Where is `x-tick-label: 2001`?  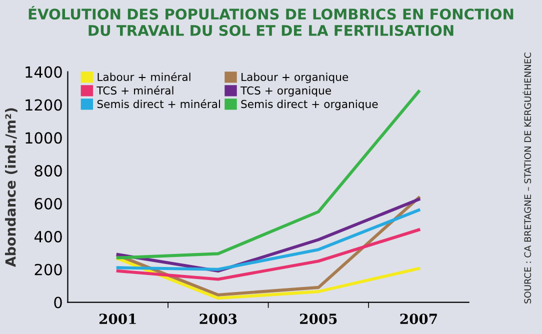 x-tick-label: 2001 is located at coordinates (117, 319).